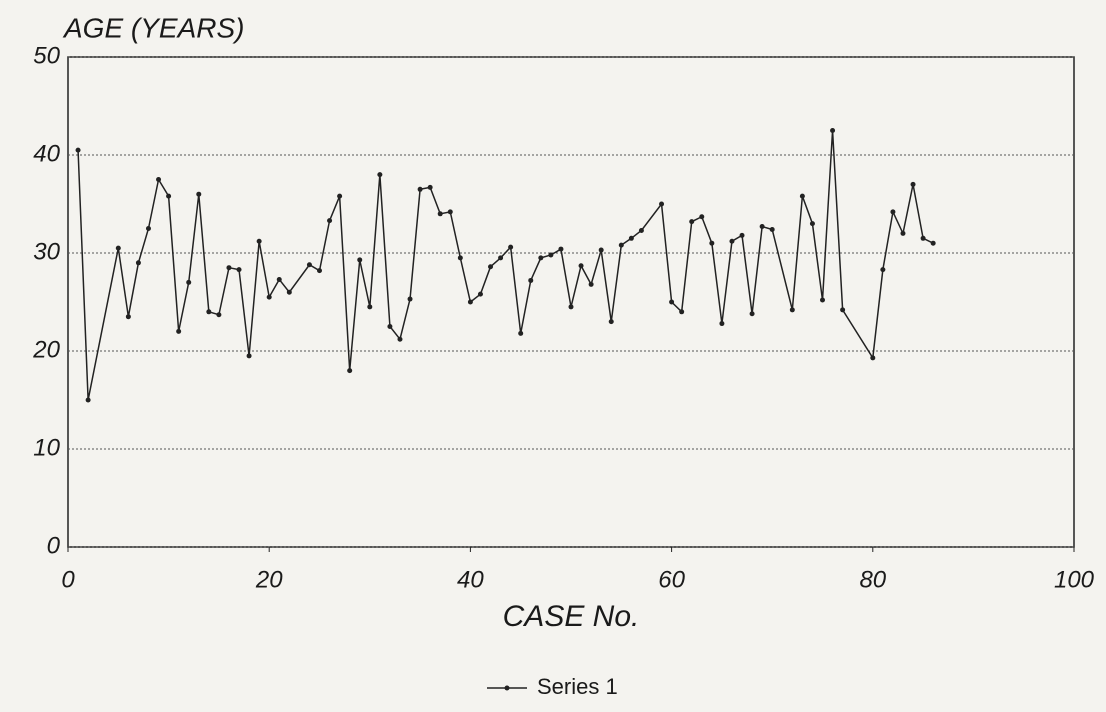 The width and height of the screenshot is (1106, 712). What do you see at coordinates (46, 349) in the screenshot?
I see `y-tick-label: 20` at bounding box center [46, 349].